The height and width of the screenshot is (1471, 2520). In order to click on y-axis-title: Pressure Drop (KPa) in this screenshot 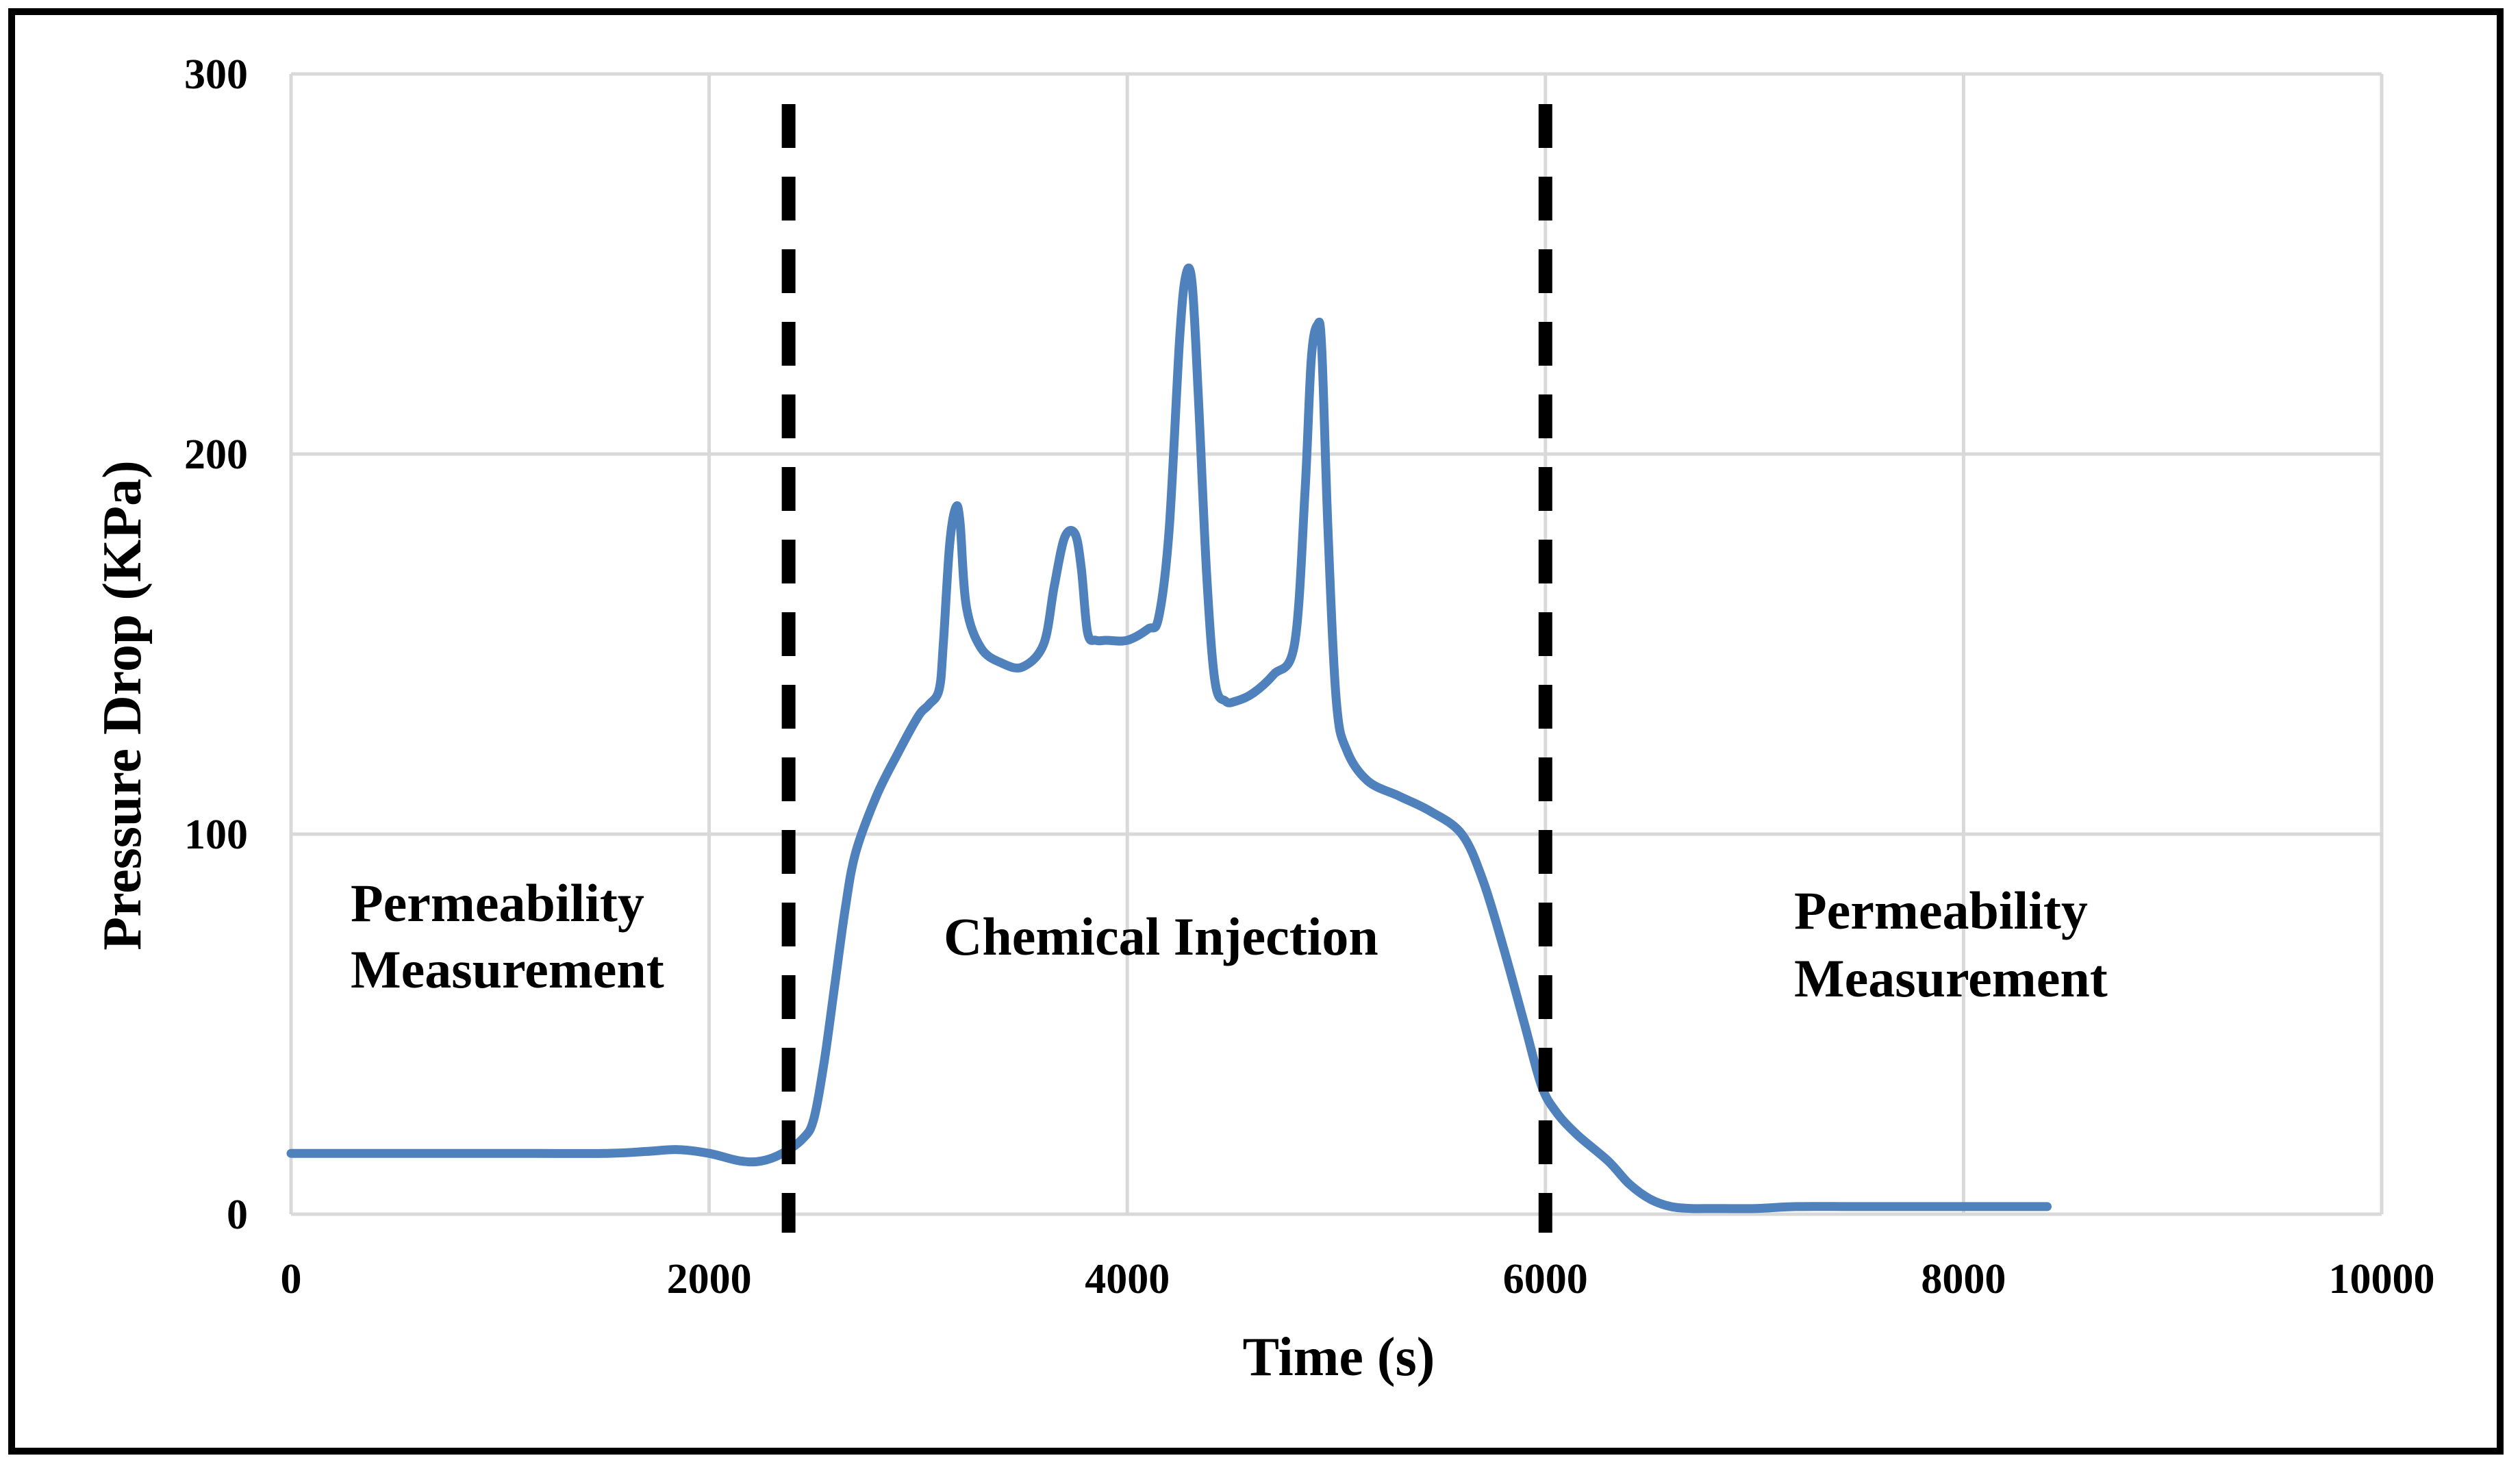, I will do `click(122, 705)`.